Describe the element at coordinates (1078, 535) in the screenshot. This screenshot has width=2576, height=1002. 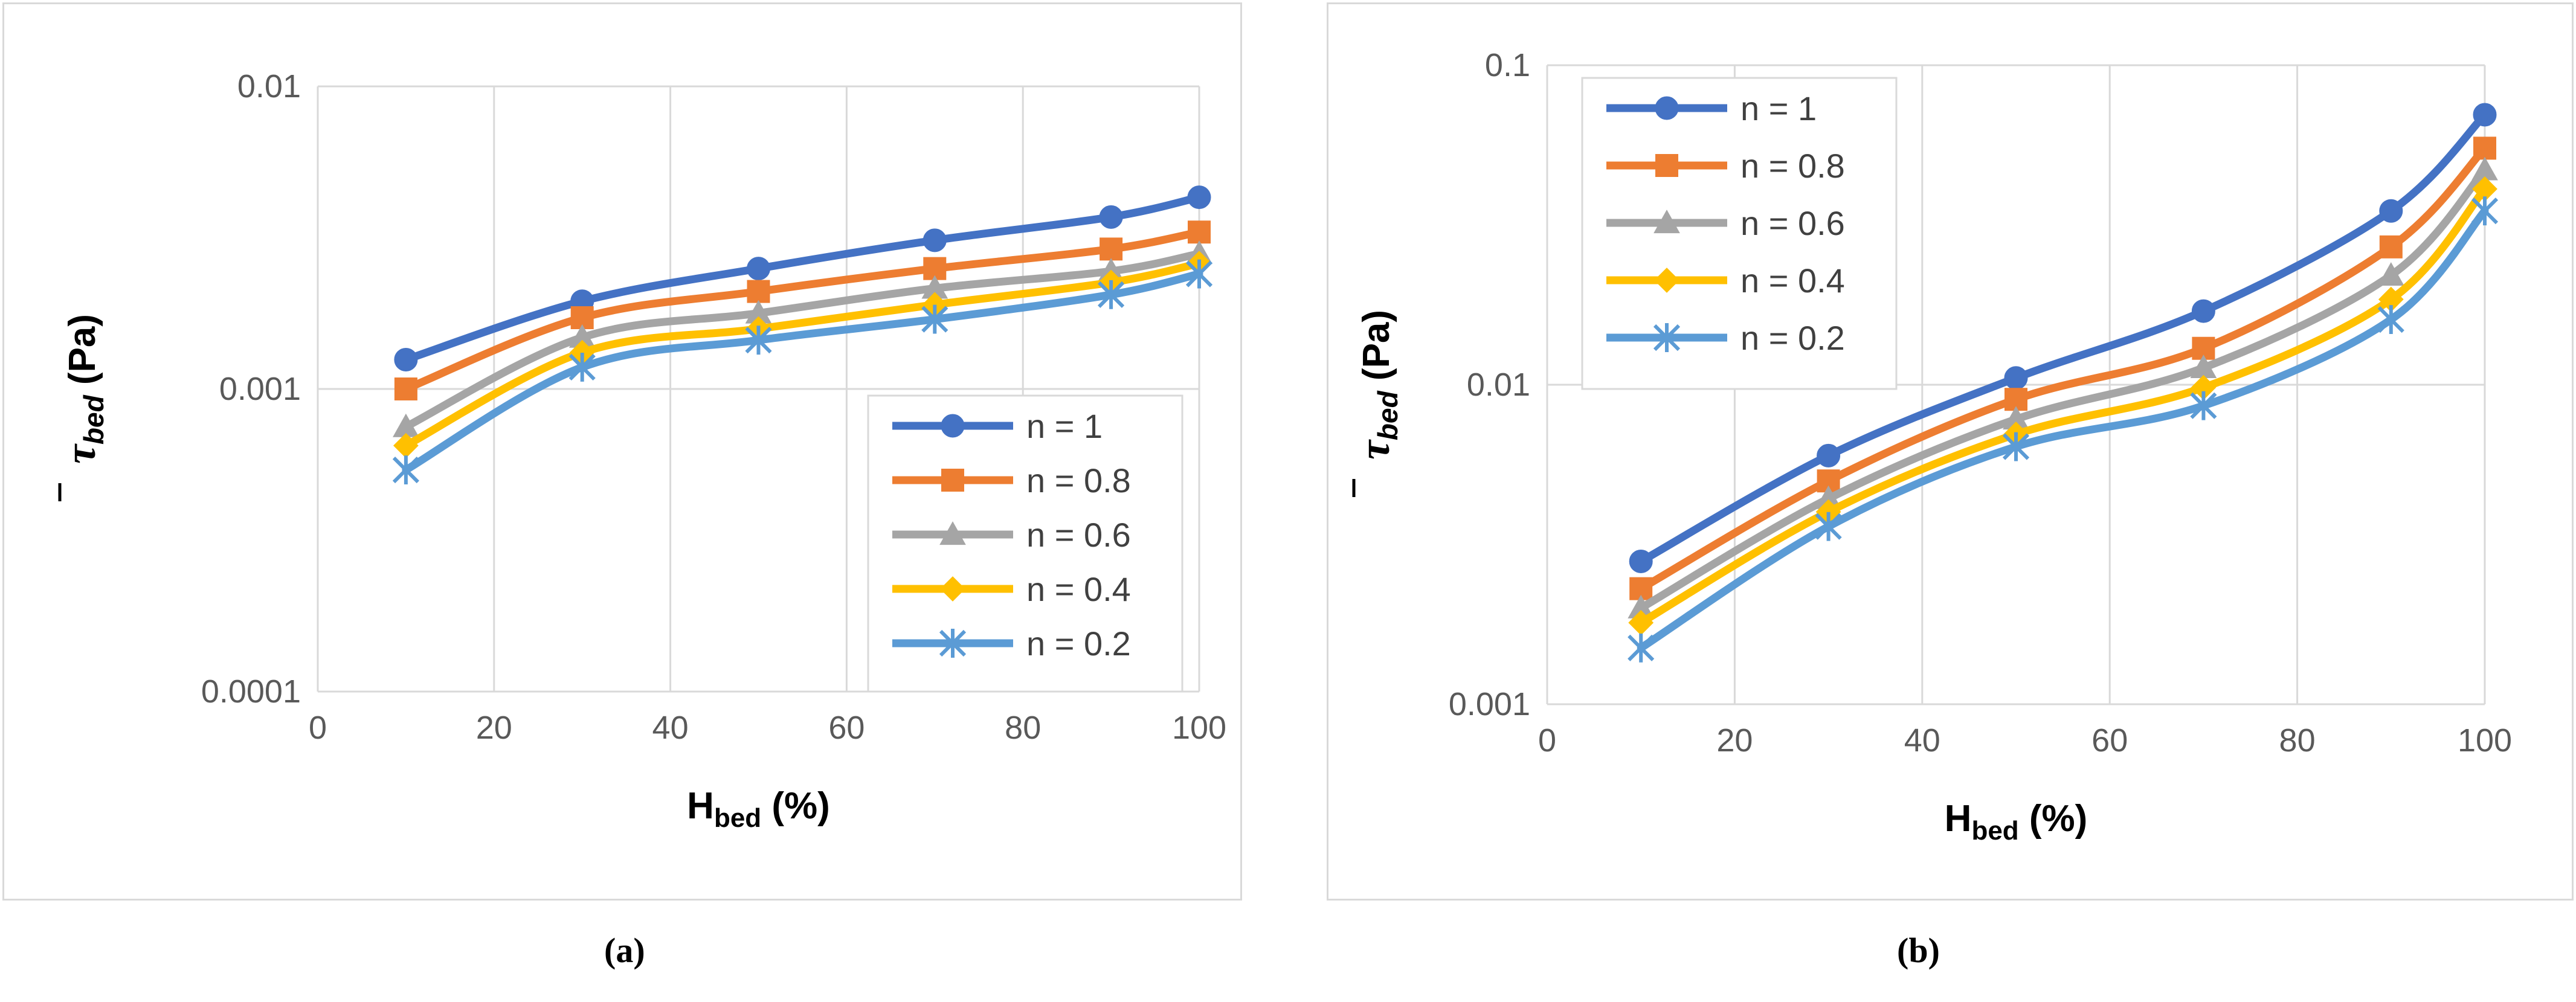
I see `chart-a-legend-label: n = 0.6` at that location.